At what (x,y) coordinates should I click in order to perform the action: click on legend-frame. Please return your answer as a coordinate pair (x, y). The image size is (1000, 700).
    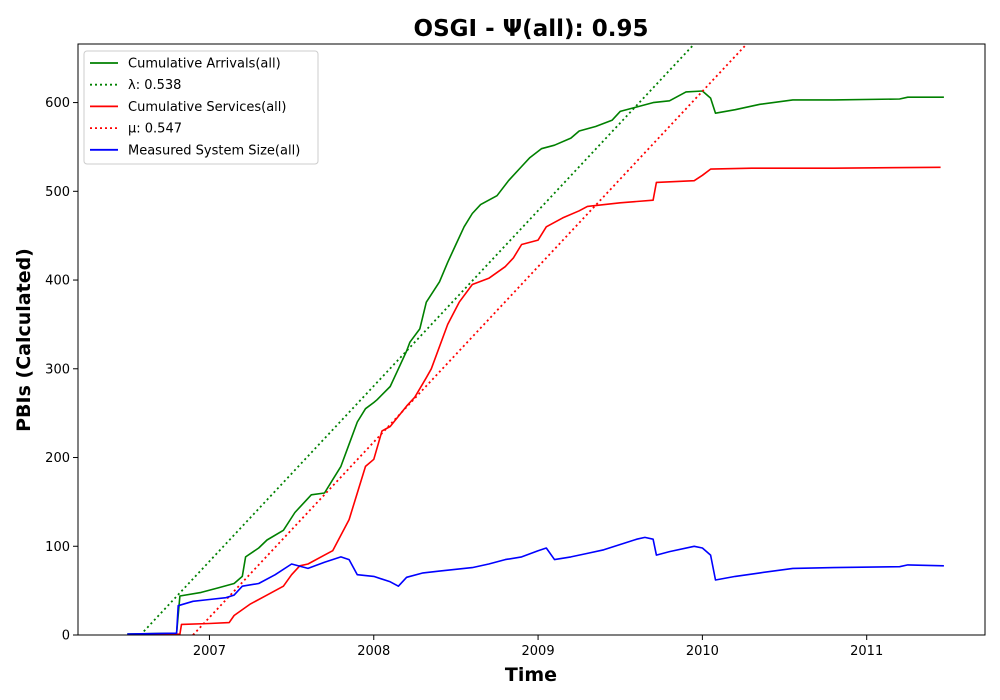
    Looking at the image, I should click on (201, 107).